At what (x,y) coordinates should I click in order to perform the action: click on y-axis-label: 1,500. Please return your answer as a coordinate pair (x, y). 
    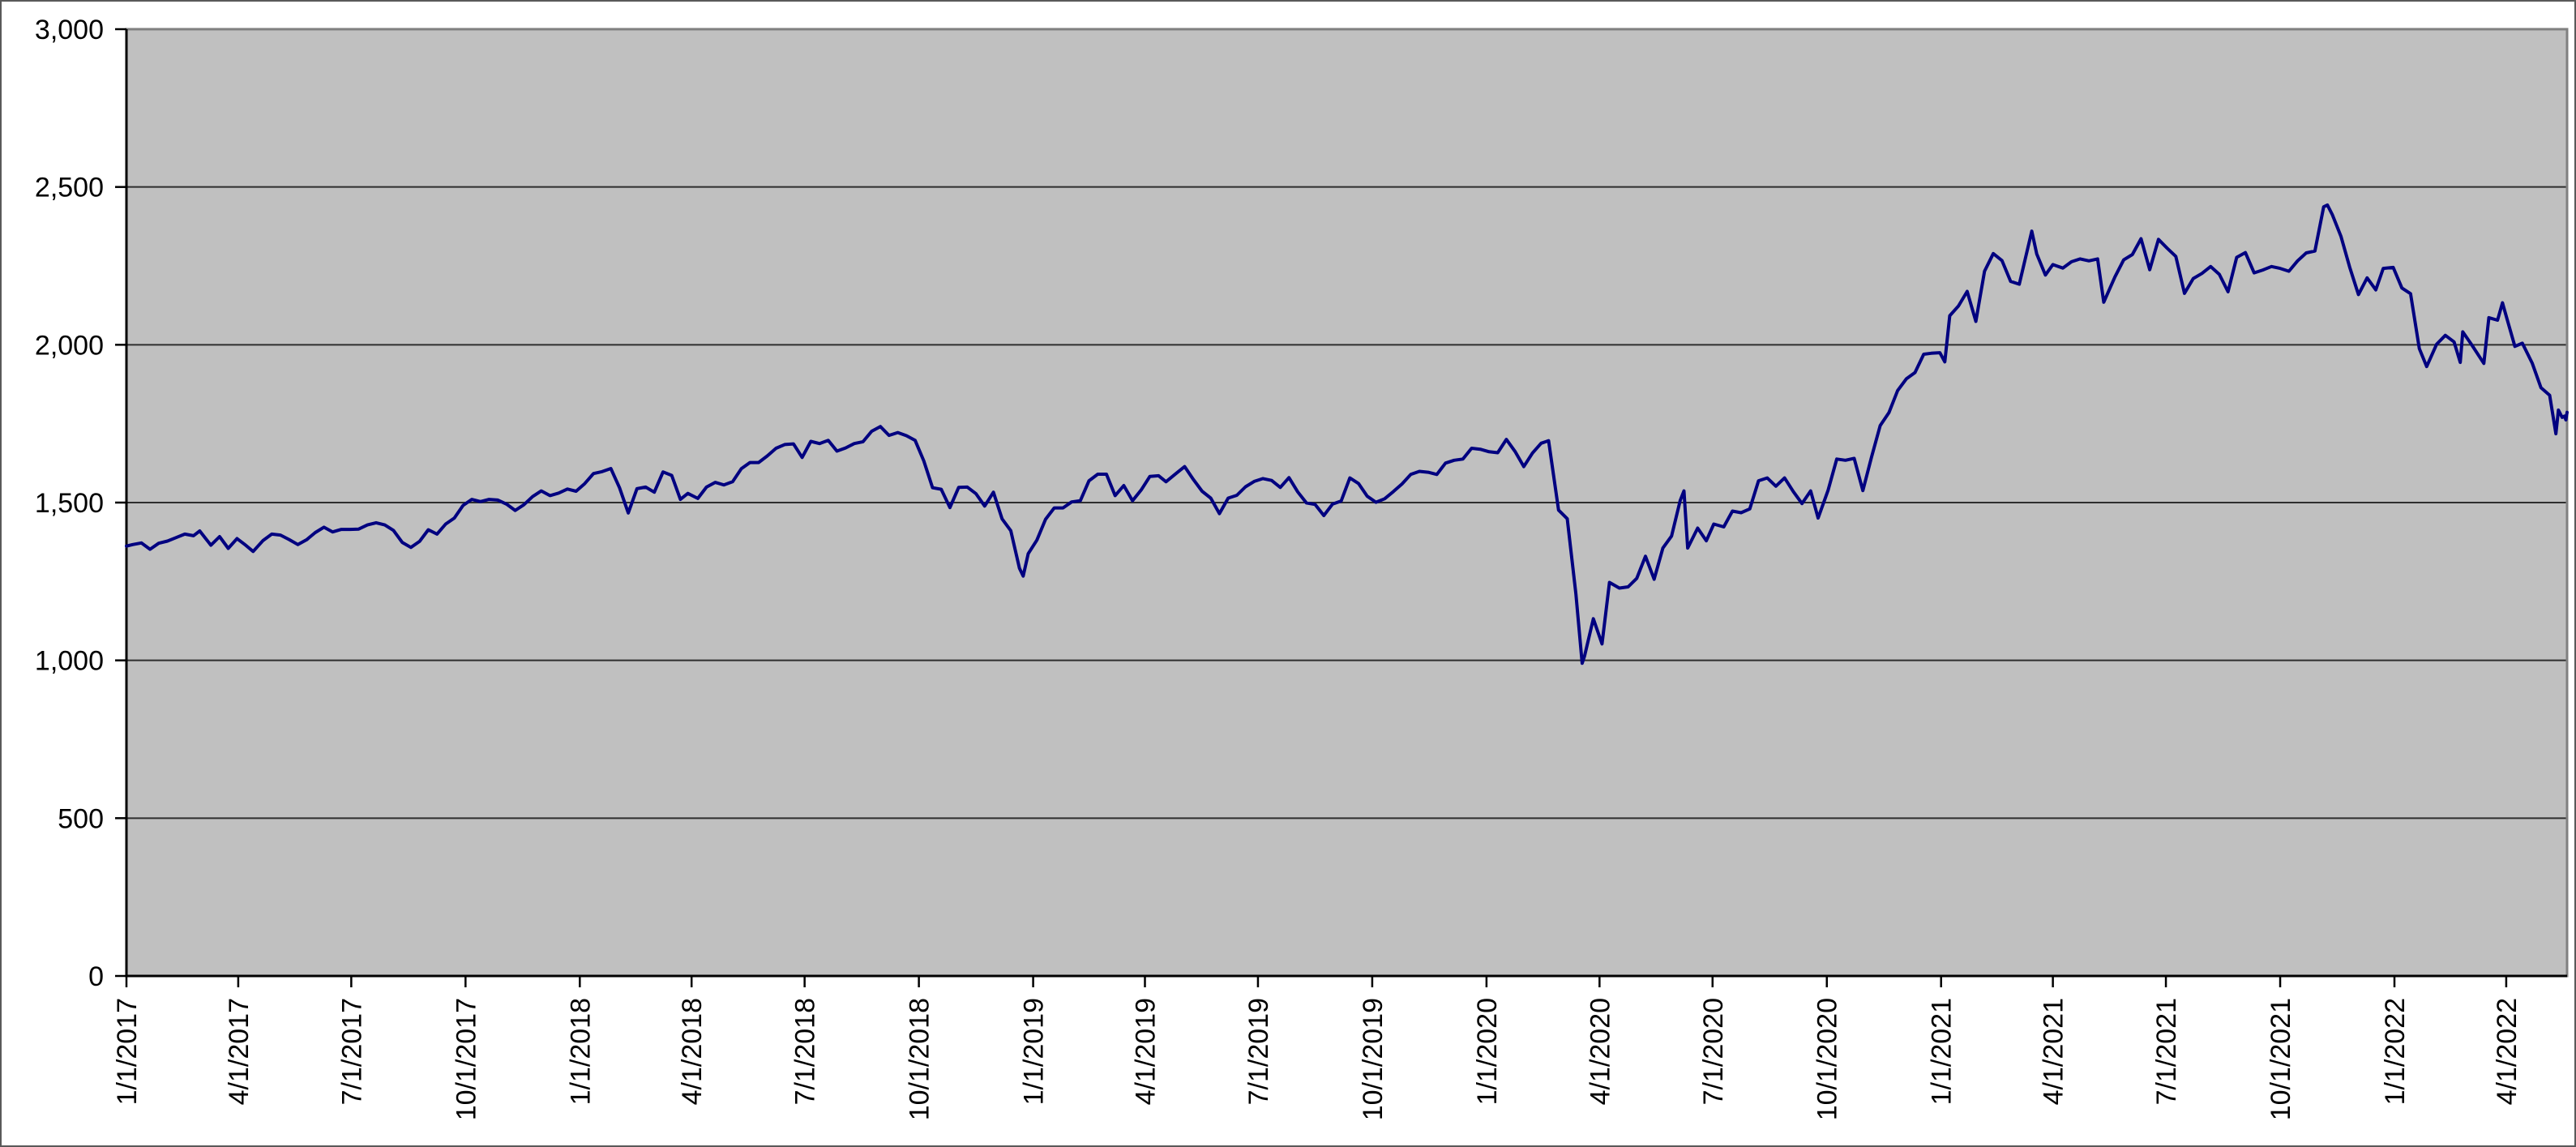
    Looking at the image, I should click on (69, 503).